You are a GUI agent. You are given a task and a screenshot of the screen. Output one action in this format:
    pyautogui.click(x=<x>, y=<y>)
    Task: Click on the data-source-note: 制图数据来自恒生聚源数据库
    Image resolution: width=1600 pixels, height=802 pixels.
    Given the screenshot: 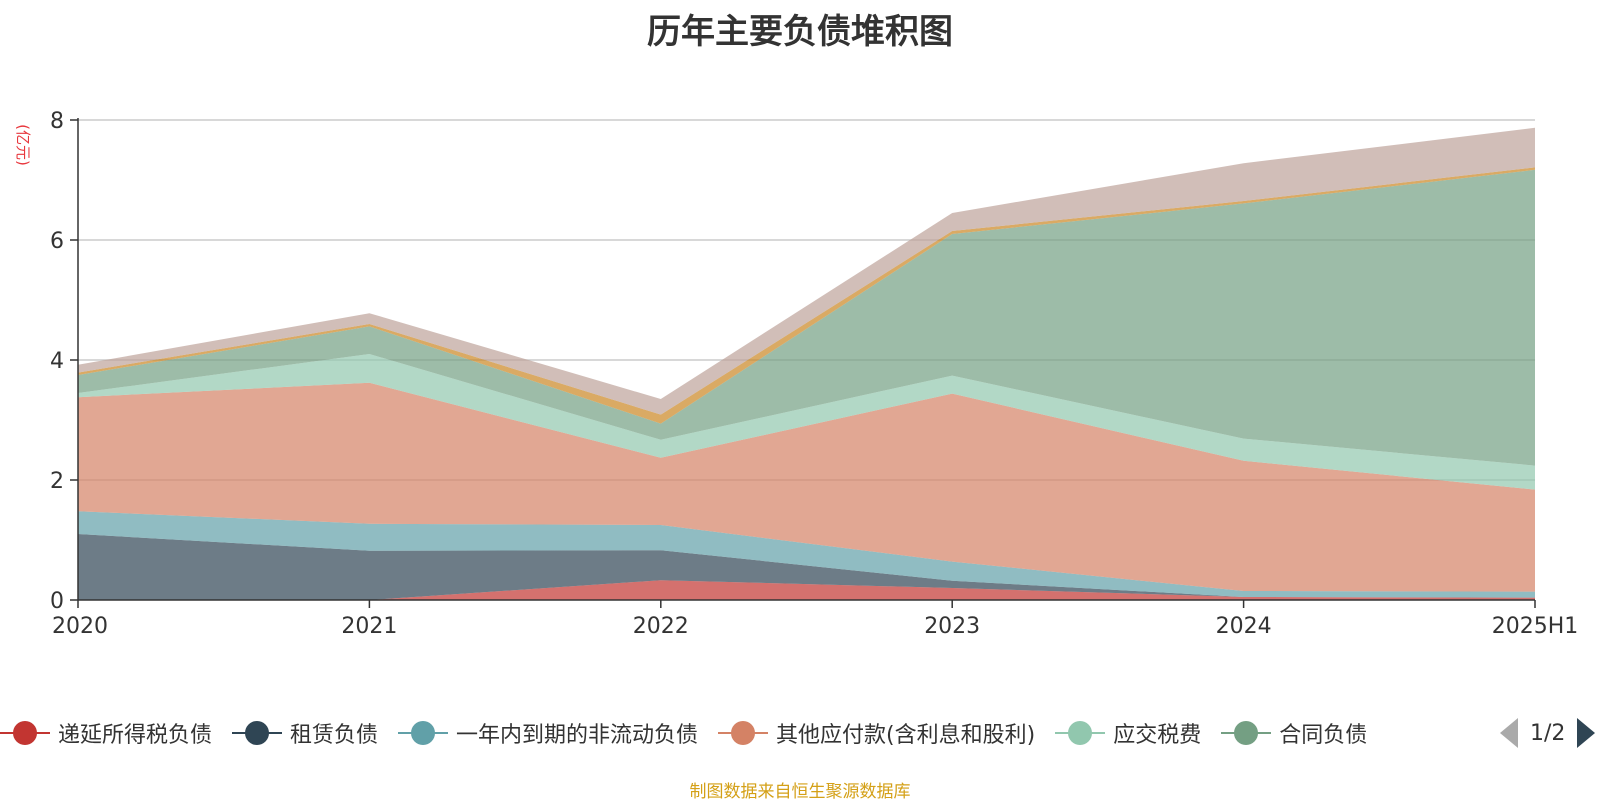 What is the action you would take?
    pyautogui.click(x=800, y=792)
    